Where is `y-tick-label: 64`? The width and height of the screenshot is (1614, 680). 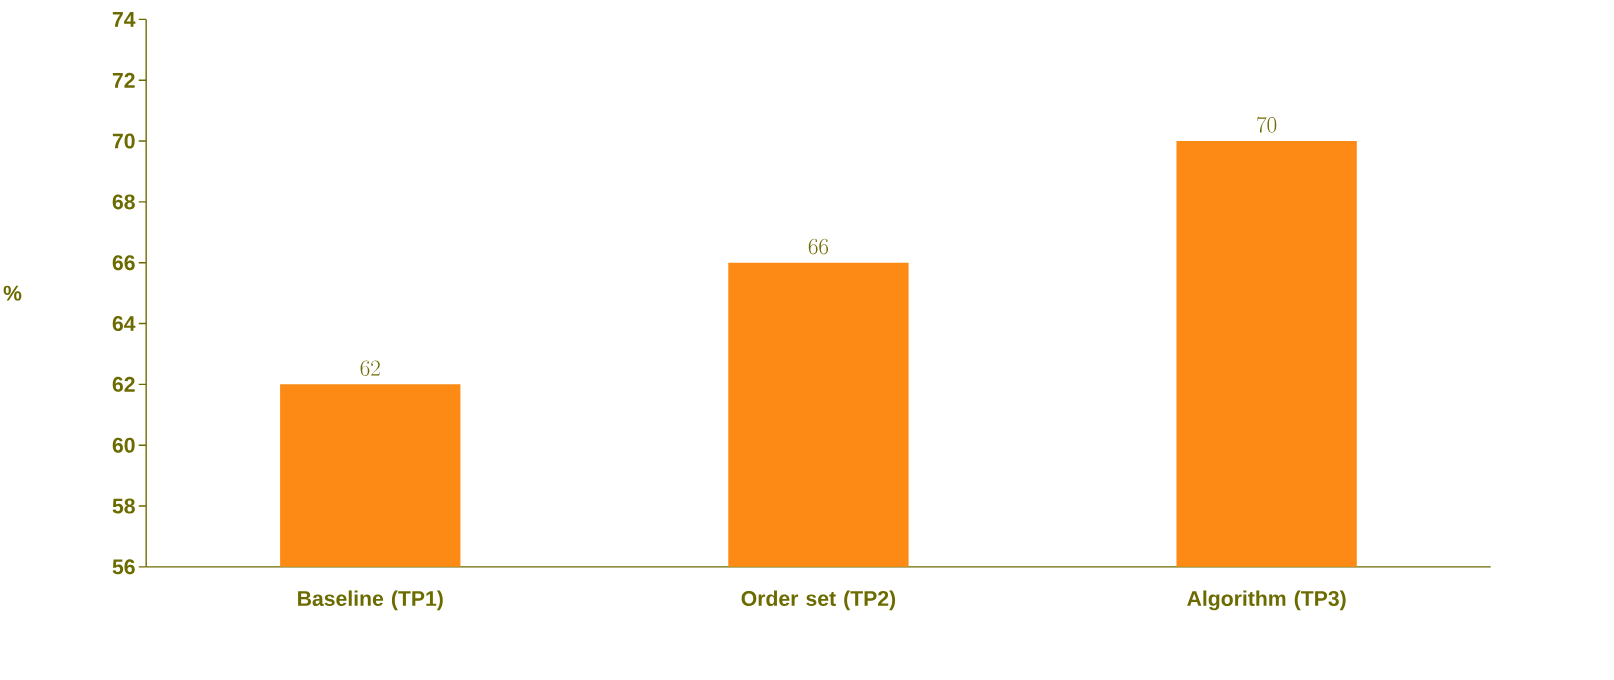 y-tick-label: 64 is located at coordinates (124, 324).